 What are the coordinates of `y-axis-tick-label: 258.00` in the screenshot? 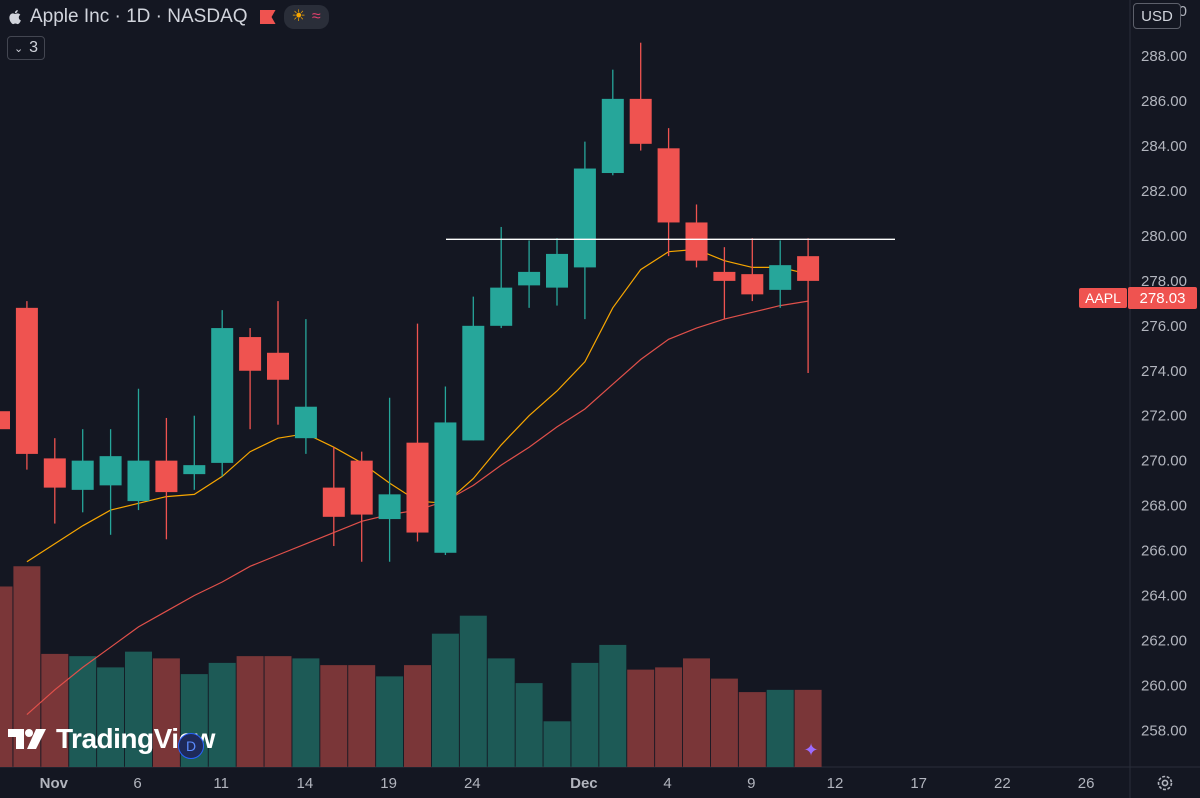 It's located at (1164, 730).